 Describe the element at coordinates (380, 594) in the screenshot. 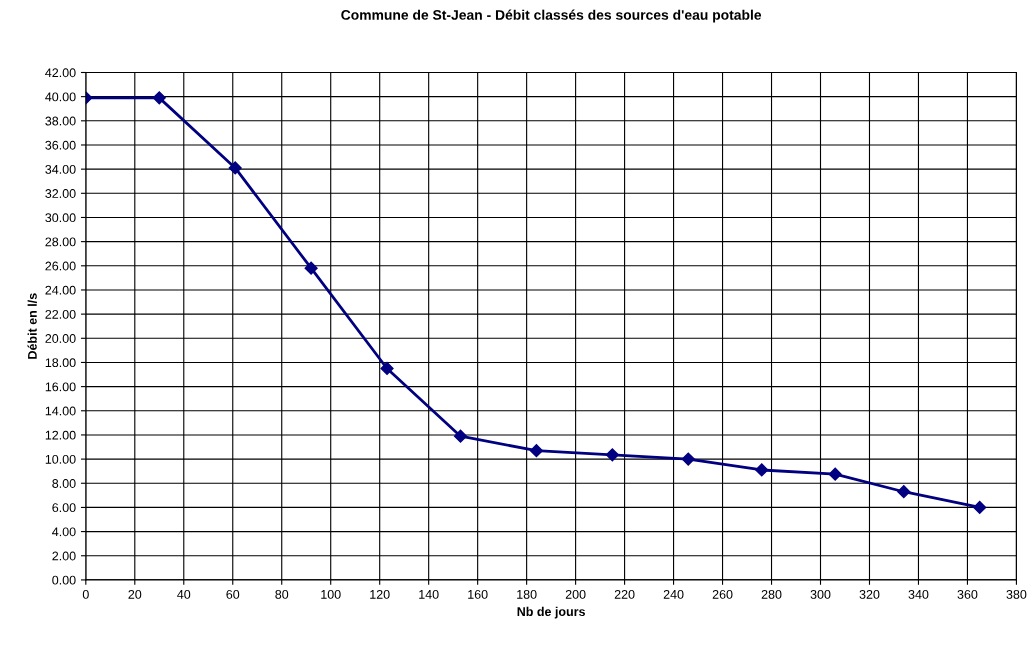

I see `x-tick-label: 120` at that location.